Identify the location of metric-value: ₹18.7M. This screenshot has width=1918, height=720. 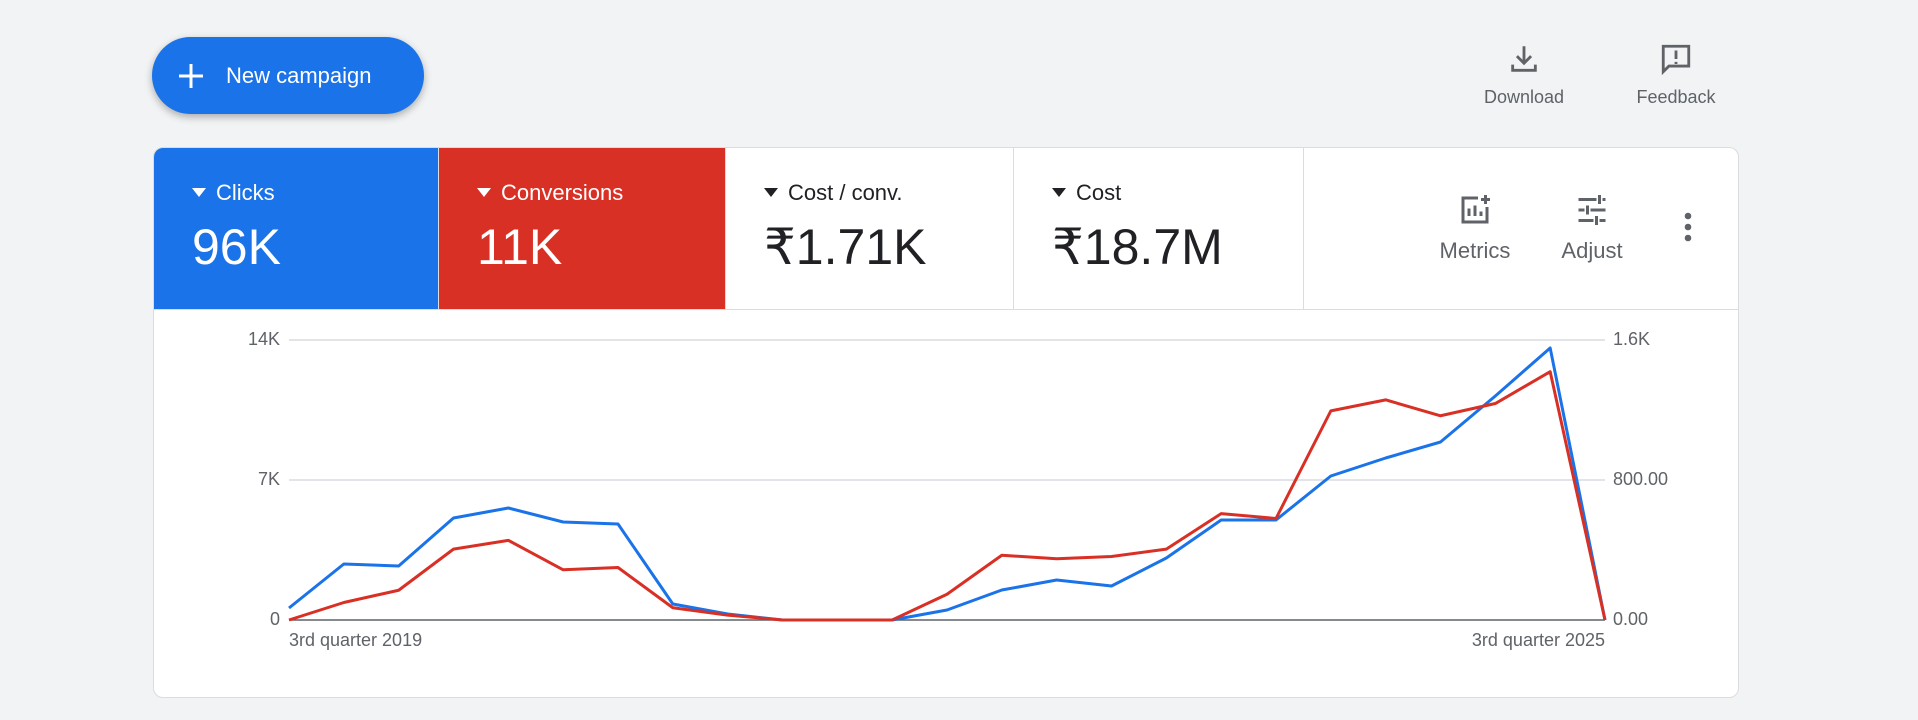
(1137, 247).